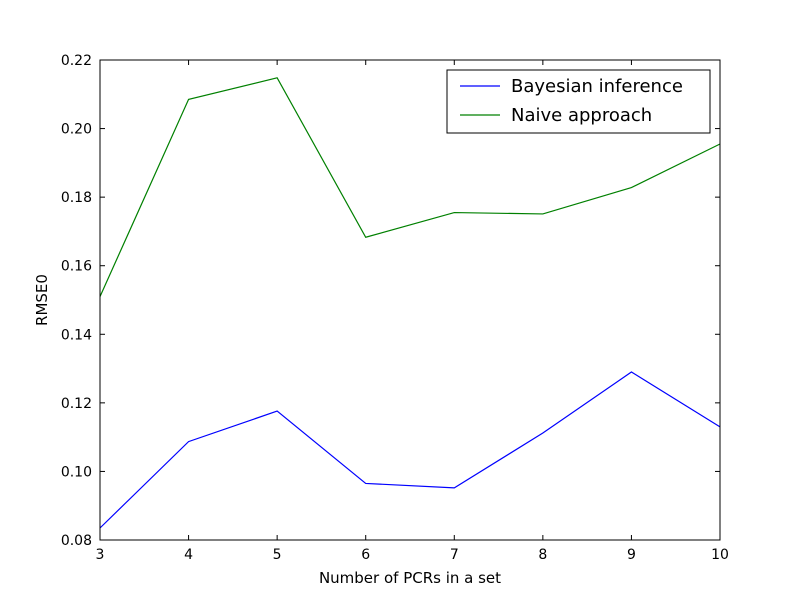  I want to click on legend-label-naive: Naive approach, so click(581, 115).